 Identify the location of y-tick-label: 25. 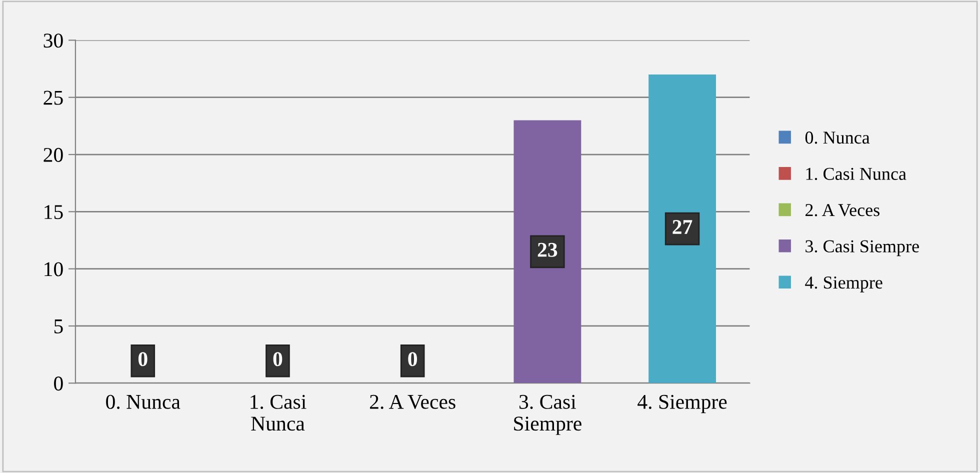
(53, 97).